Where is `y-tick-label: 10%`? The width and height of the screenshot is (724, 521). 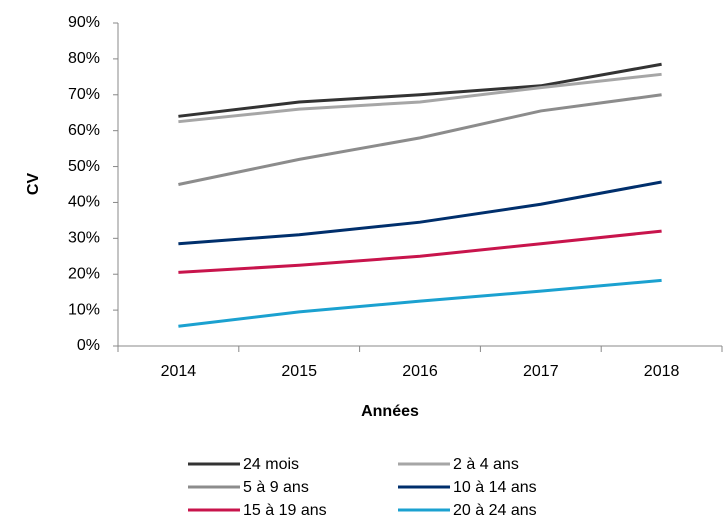 y-tick-label: 10% is located at coordinates (84, 309).